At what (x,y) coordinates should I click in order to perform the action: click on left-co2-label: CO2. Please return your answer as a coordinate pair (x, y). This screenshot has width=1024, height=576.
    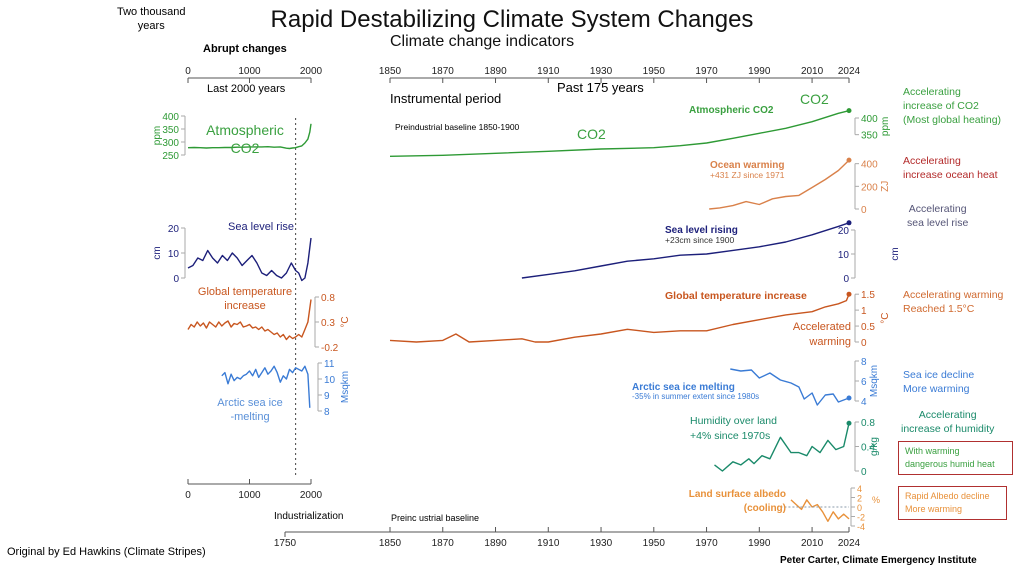
    Looking at the image, I should click on (245, 148).